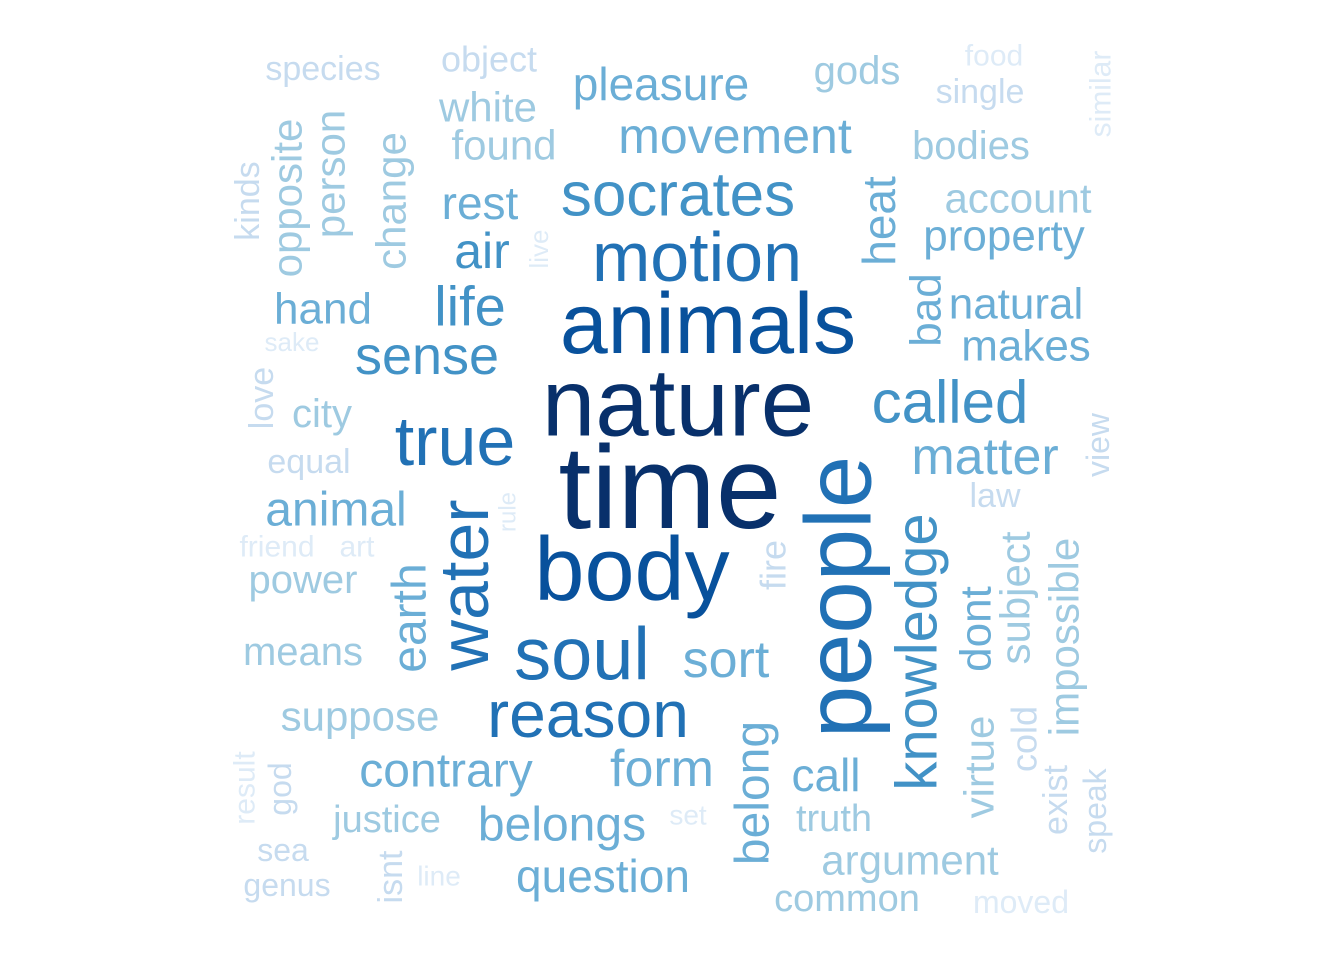  I want to click on word-exist: exist, so click(1056, 799).